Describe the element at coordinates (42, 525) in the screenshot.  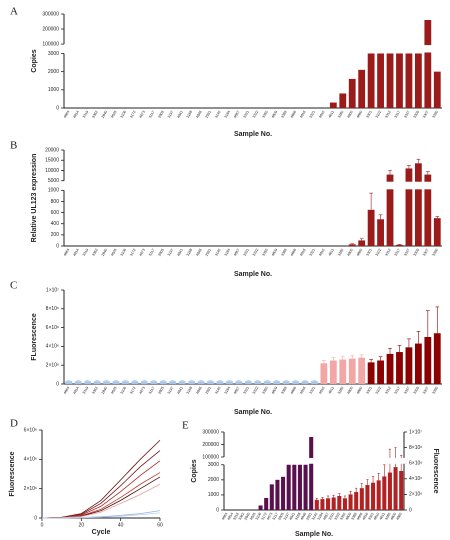
I see `x-tick-label: 0` at that location.